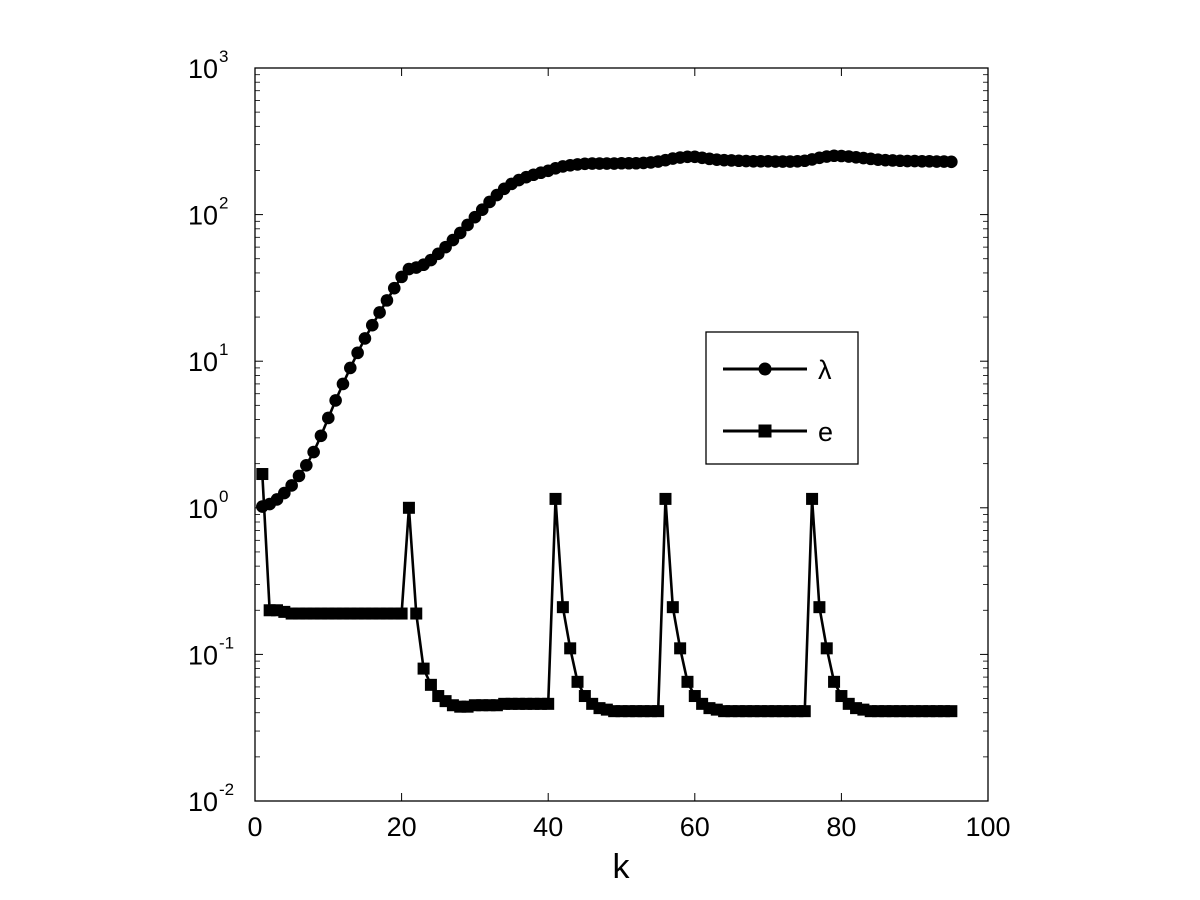  Describe the element at coordinates (628, 827) in the screenshot. I see `x-tick-labels: 0 20 40 60 80 100` at that location.